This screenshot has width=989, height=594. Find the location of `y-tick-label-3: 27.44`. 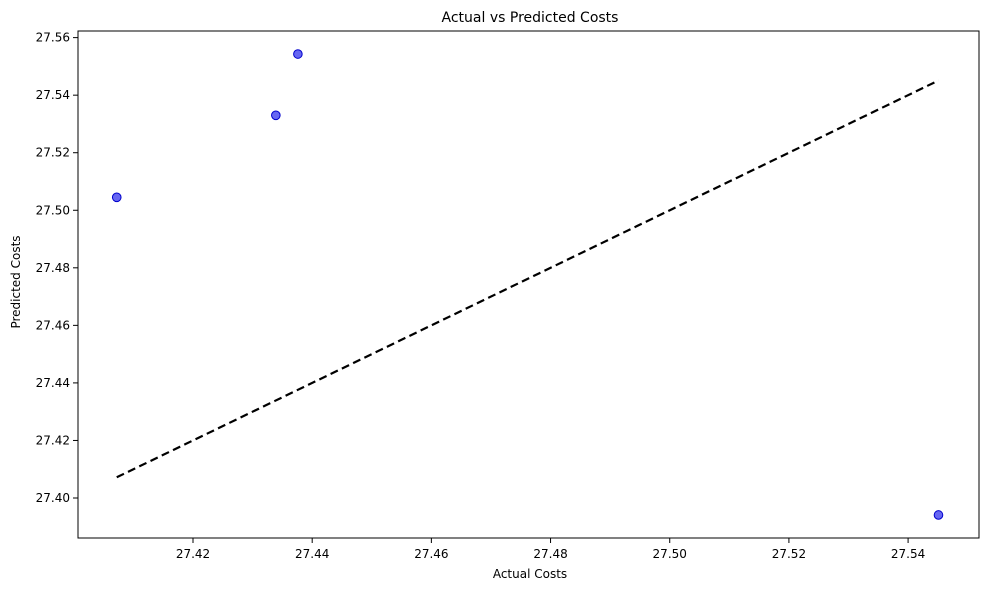

y-tick-label-3: 27.44 is located at coordinates (53, 383).